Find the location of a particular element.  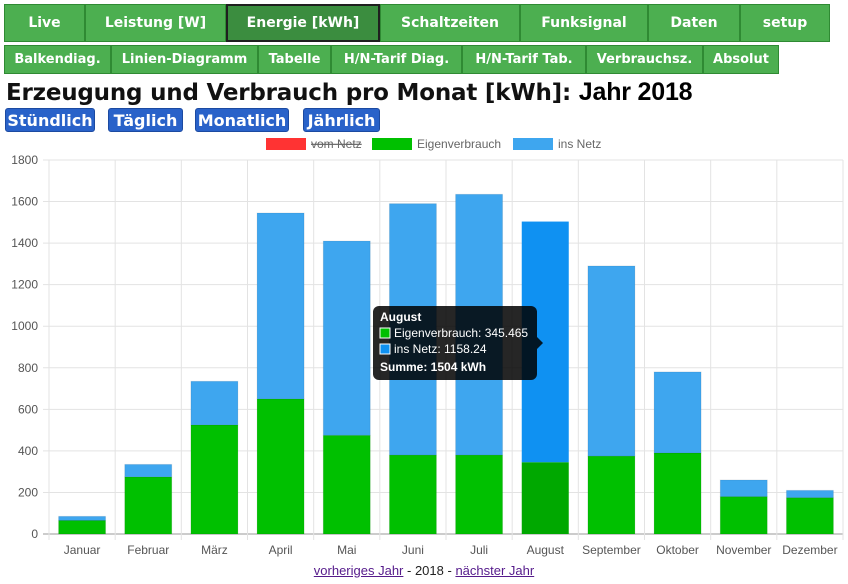

page-title-text: Erzeugung und Verbrauch pro Monat [kWh]: is located at coordinates (292, 93).